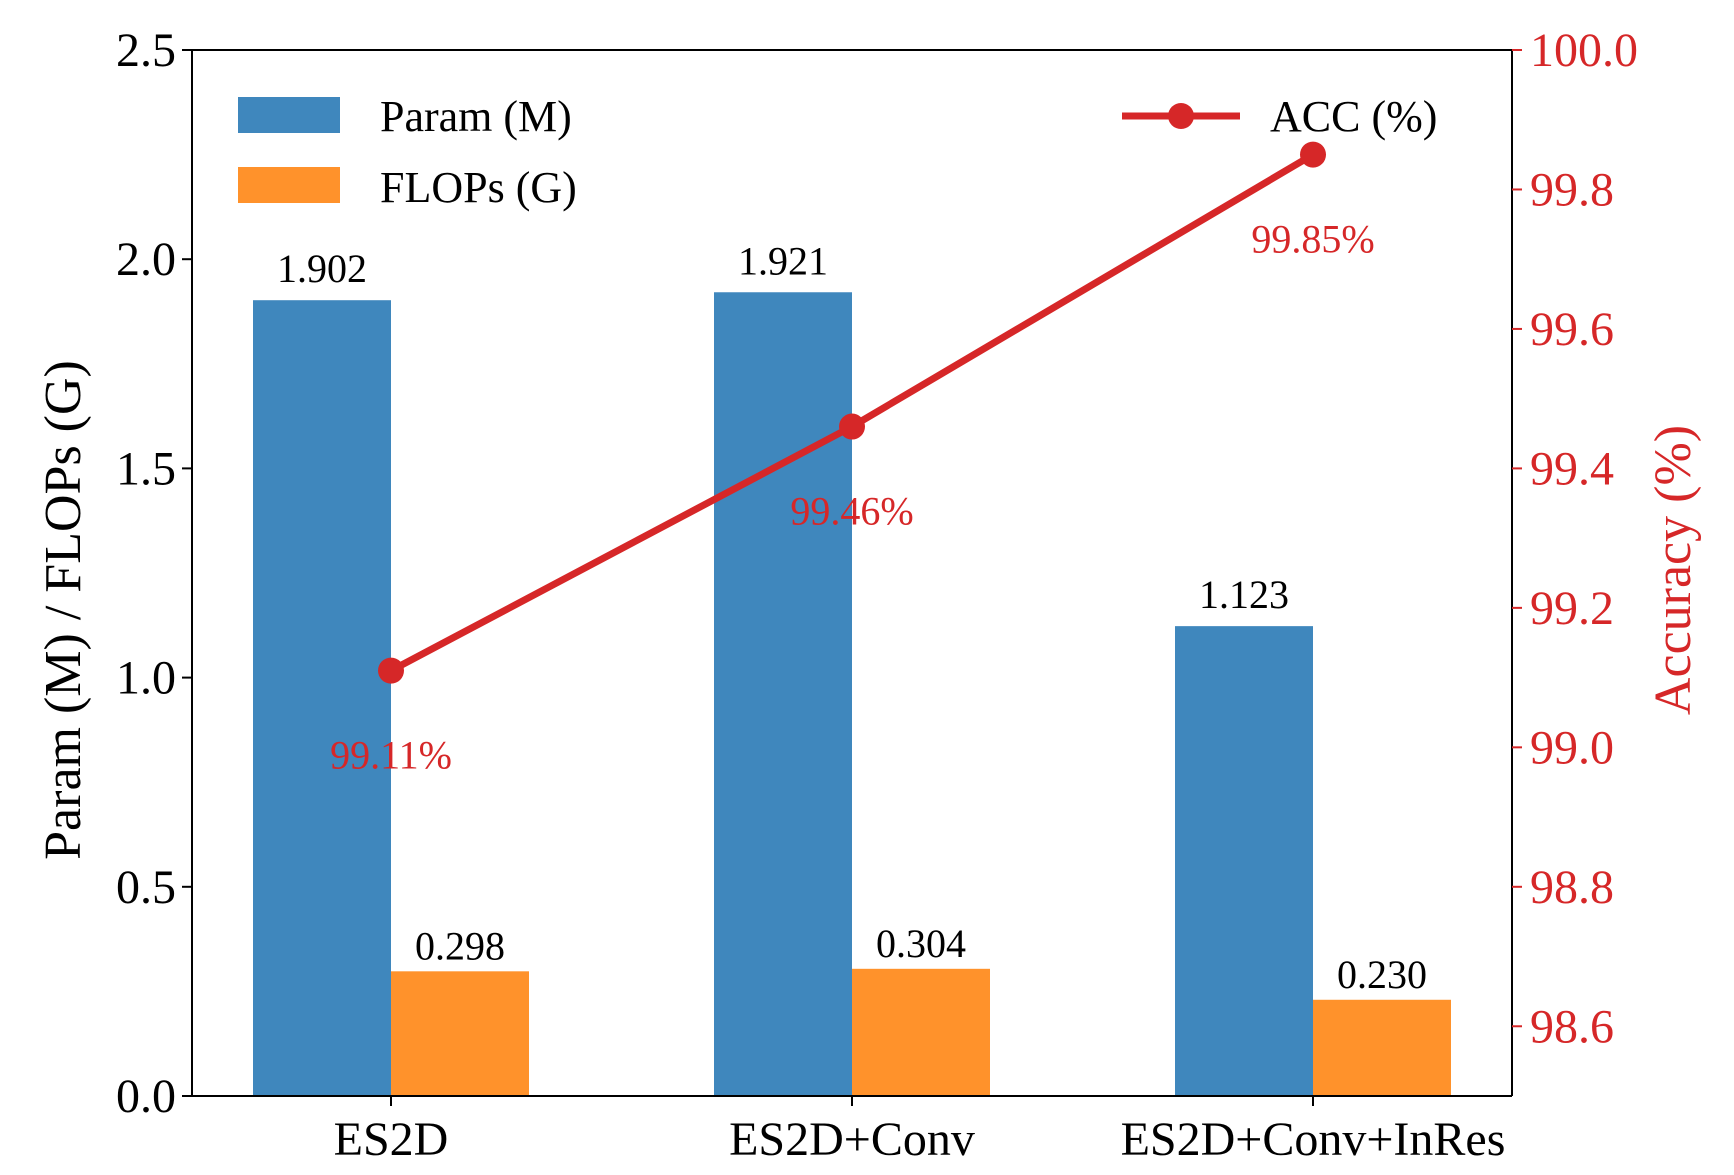 The width and height of the screenshot is (1734, 1175). I want to click on bar-label-flops-3: 0.230, so click(1382, 974).